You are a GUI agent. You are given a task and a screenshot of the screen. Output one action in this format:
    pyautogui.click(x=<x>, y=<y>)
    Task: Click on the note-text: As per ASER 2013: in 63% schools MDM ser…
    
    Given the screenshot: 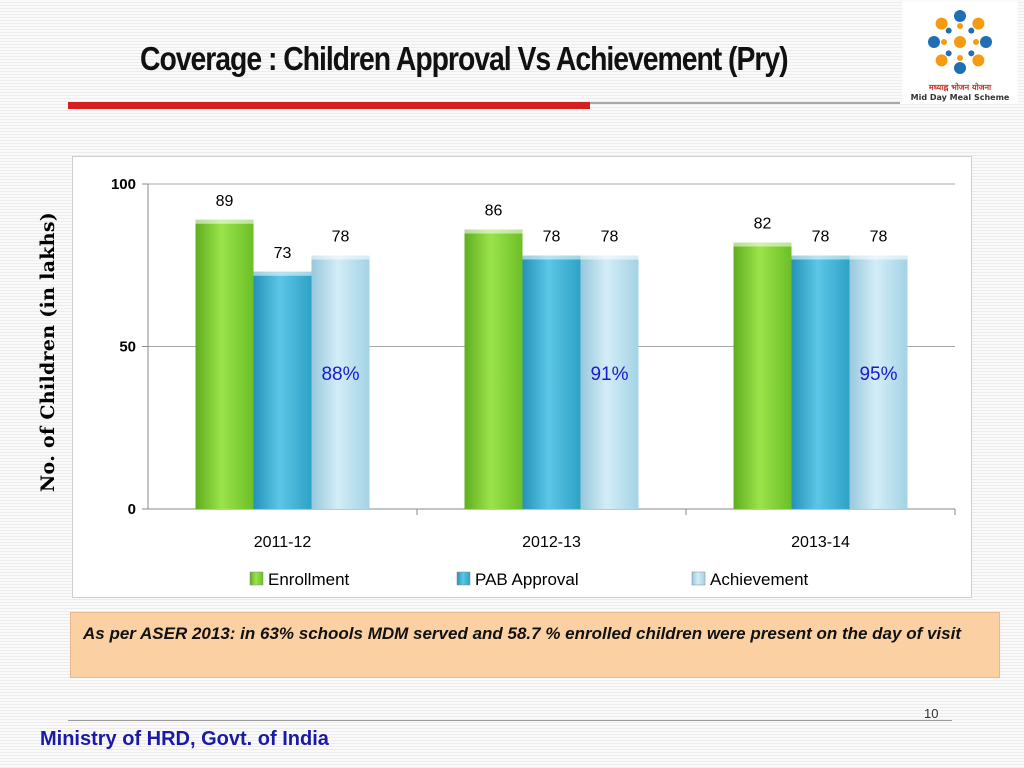 What is the action you would take?
    pyautogui.click(x=522, y=633)
    